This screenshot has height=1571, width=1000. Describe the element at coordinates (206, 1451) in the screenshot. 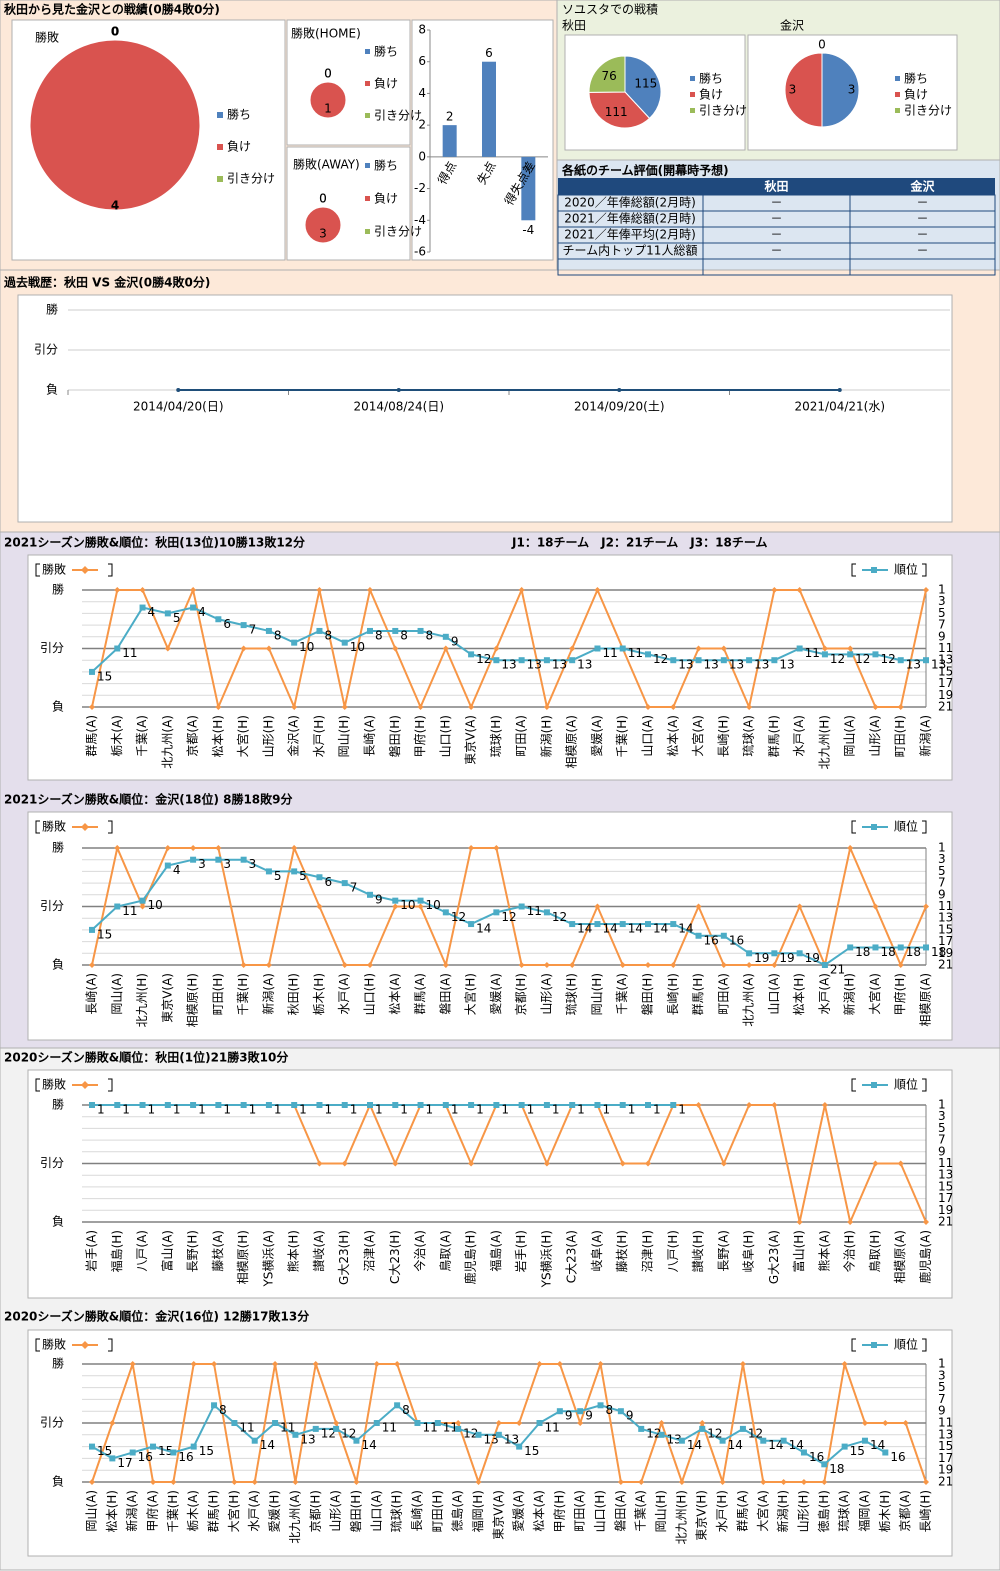

I see `rank-label: 15` at that location.